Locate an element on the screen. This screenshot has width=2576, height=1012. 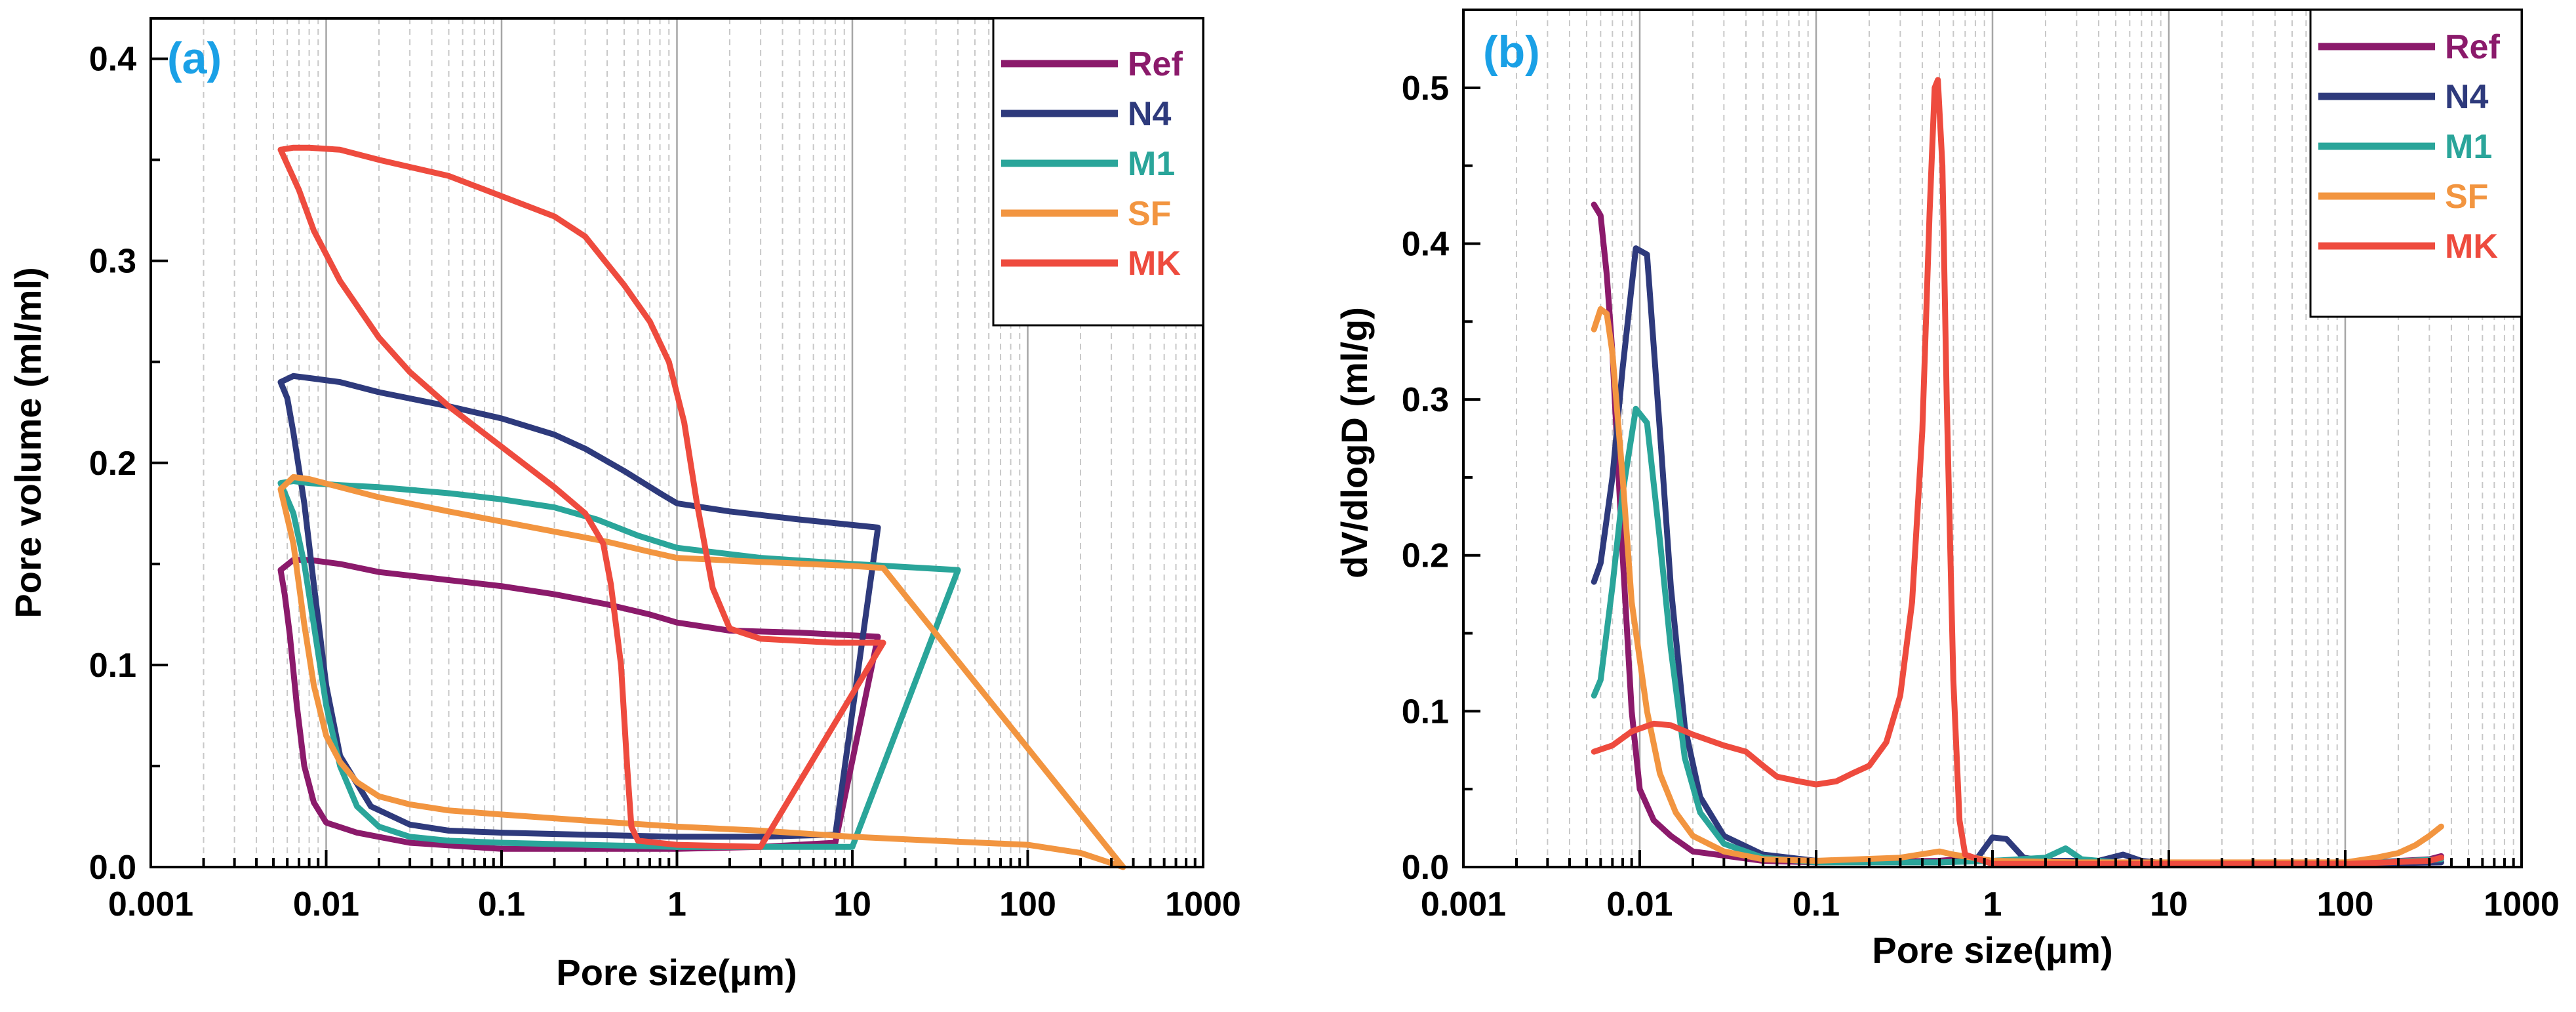
panel-b-x-axis-title: Pore size(μm) is located at coordinates (1992, 950).